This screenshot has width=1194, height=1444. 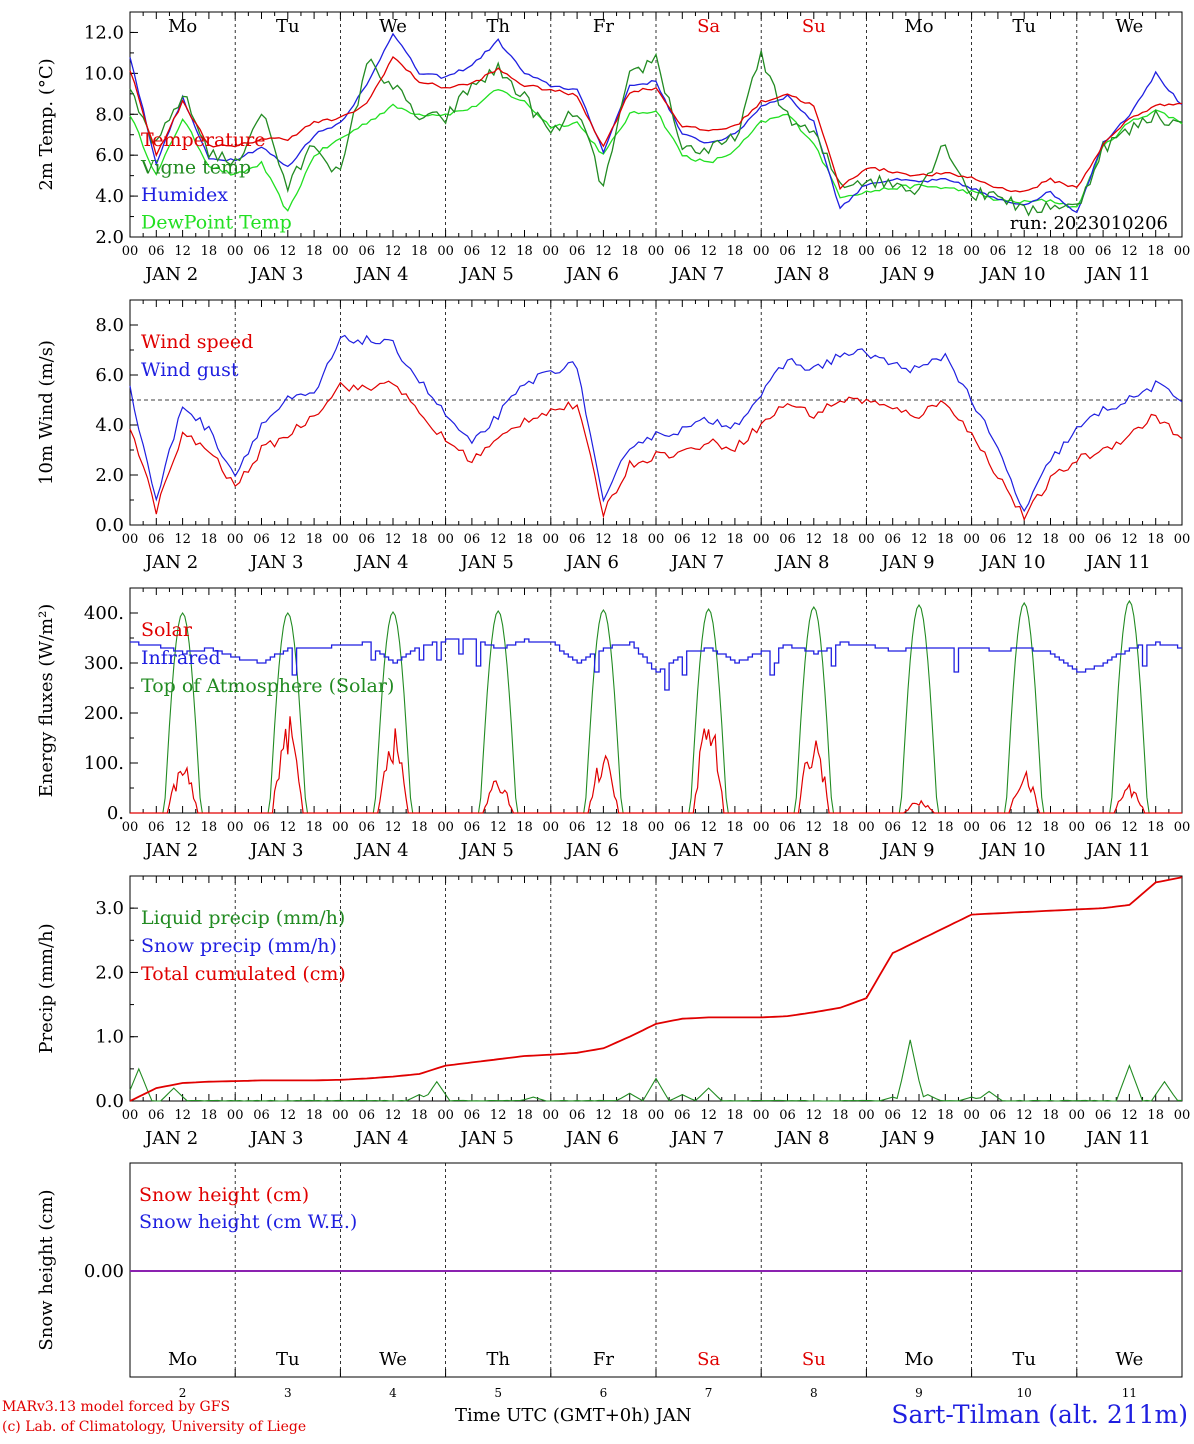 I want to click on weekday-label: Su, so click(x=814, y=1359).